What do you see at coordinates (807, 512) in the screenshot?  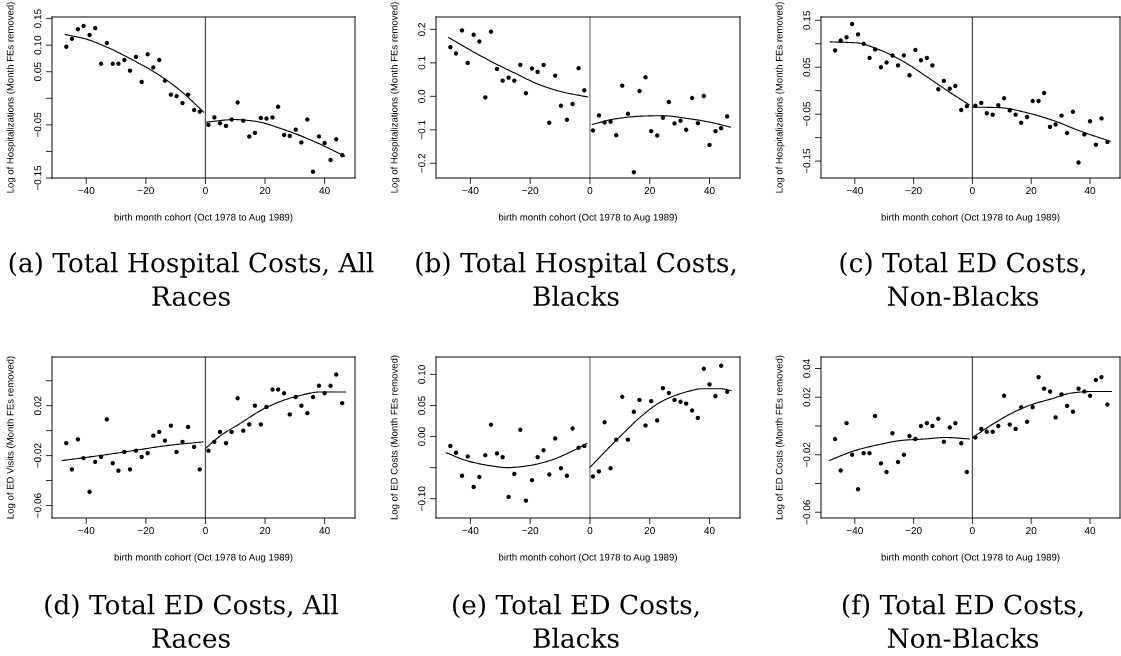 I see `y-tick-label: −0.06` at bounding box center [807, 512].